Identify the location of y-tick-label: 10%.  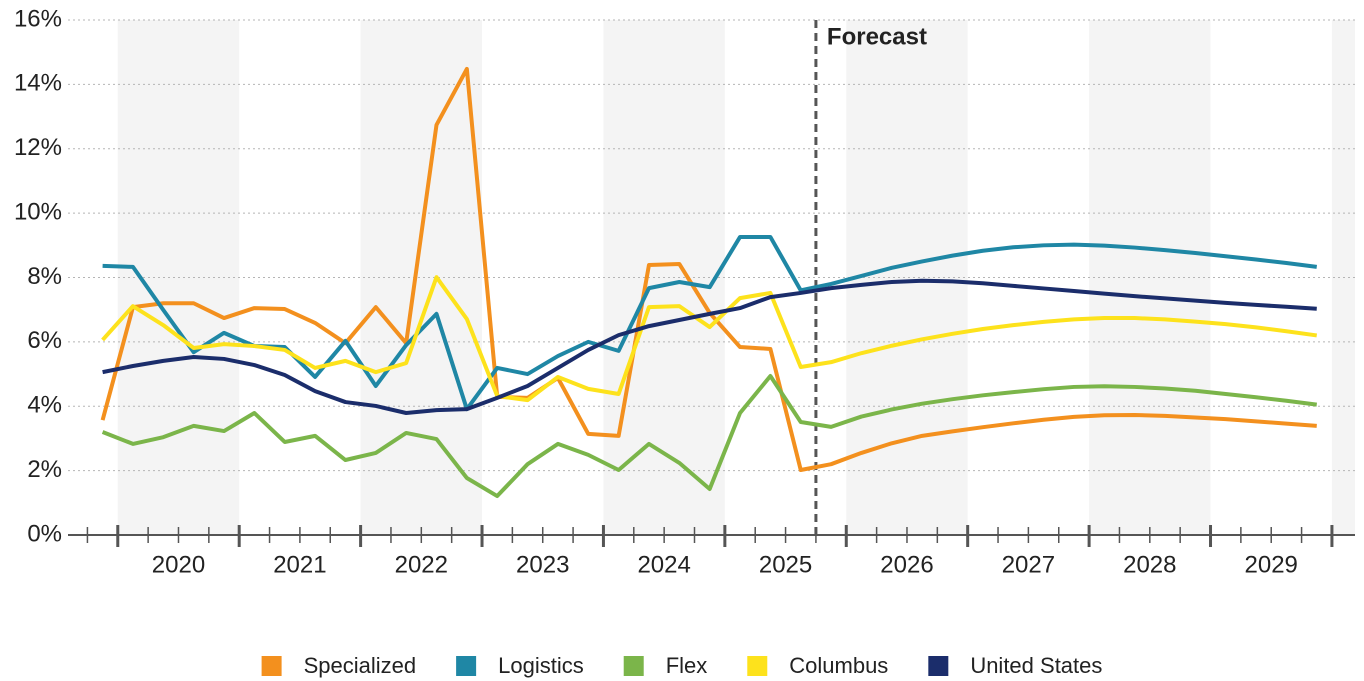
(38, 211).